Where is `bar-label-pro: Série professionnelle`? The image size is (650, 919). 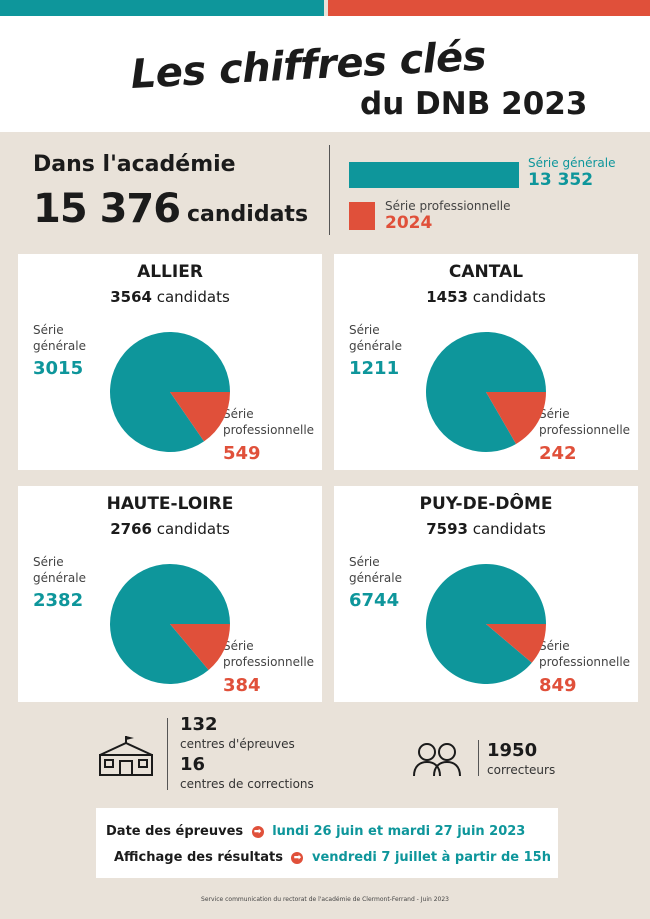 bar-label-pro: Série professionnelle is located at coordinates (448, 206).